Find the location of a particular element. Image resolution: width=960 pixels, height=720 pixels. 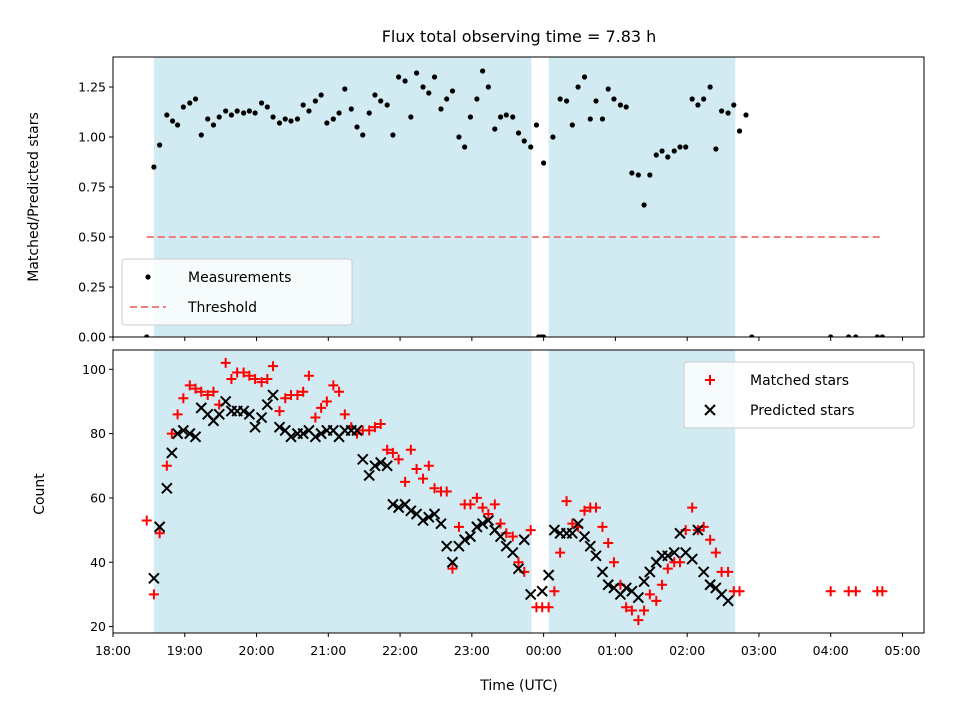

y-tick-label: 0.50 is located at coordinates (92, 237).